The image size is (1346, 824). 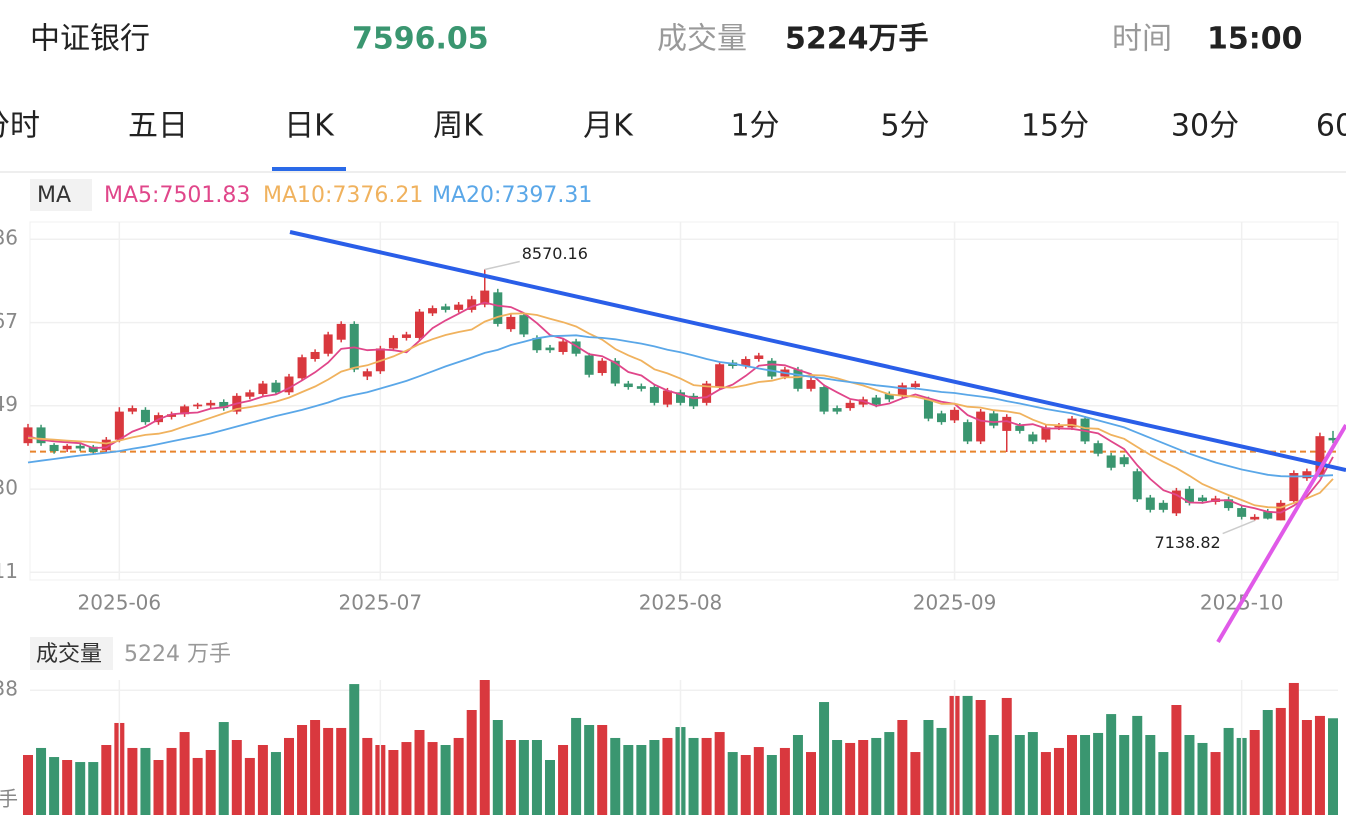 What do you see at coordinates (1205, 126) in the screenshot?
I see `tab: 30分` at bounding box center [1205, 126].